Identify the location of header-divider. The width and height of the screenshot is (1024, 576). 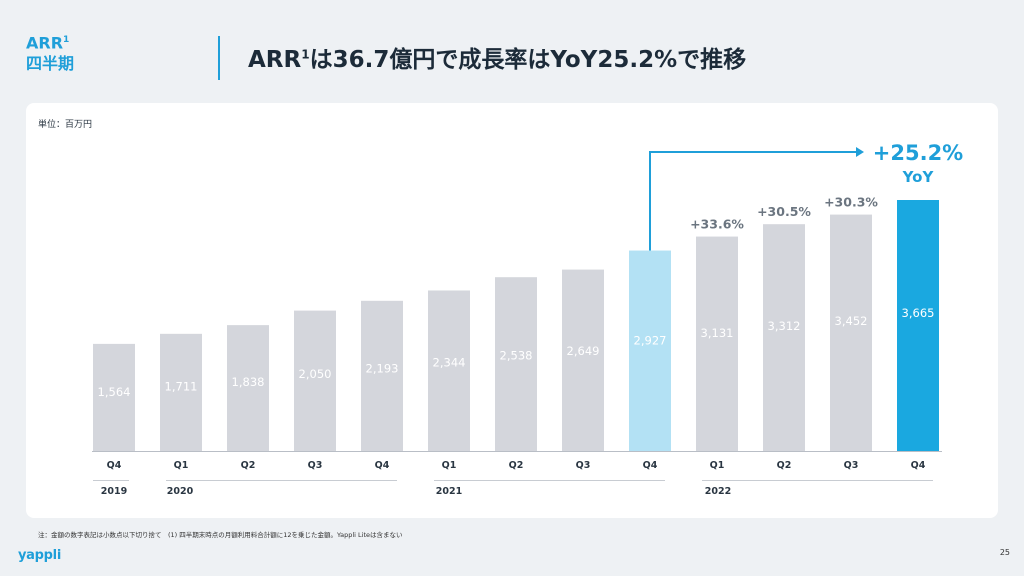
(219, 58).